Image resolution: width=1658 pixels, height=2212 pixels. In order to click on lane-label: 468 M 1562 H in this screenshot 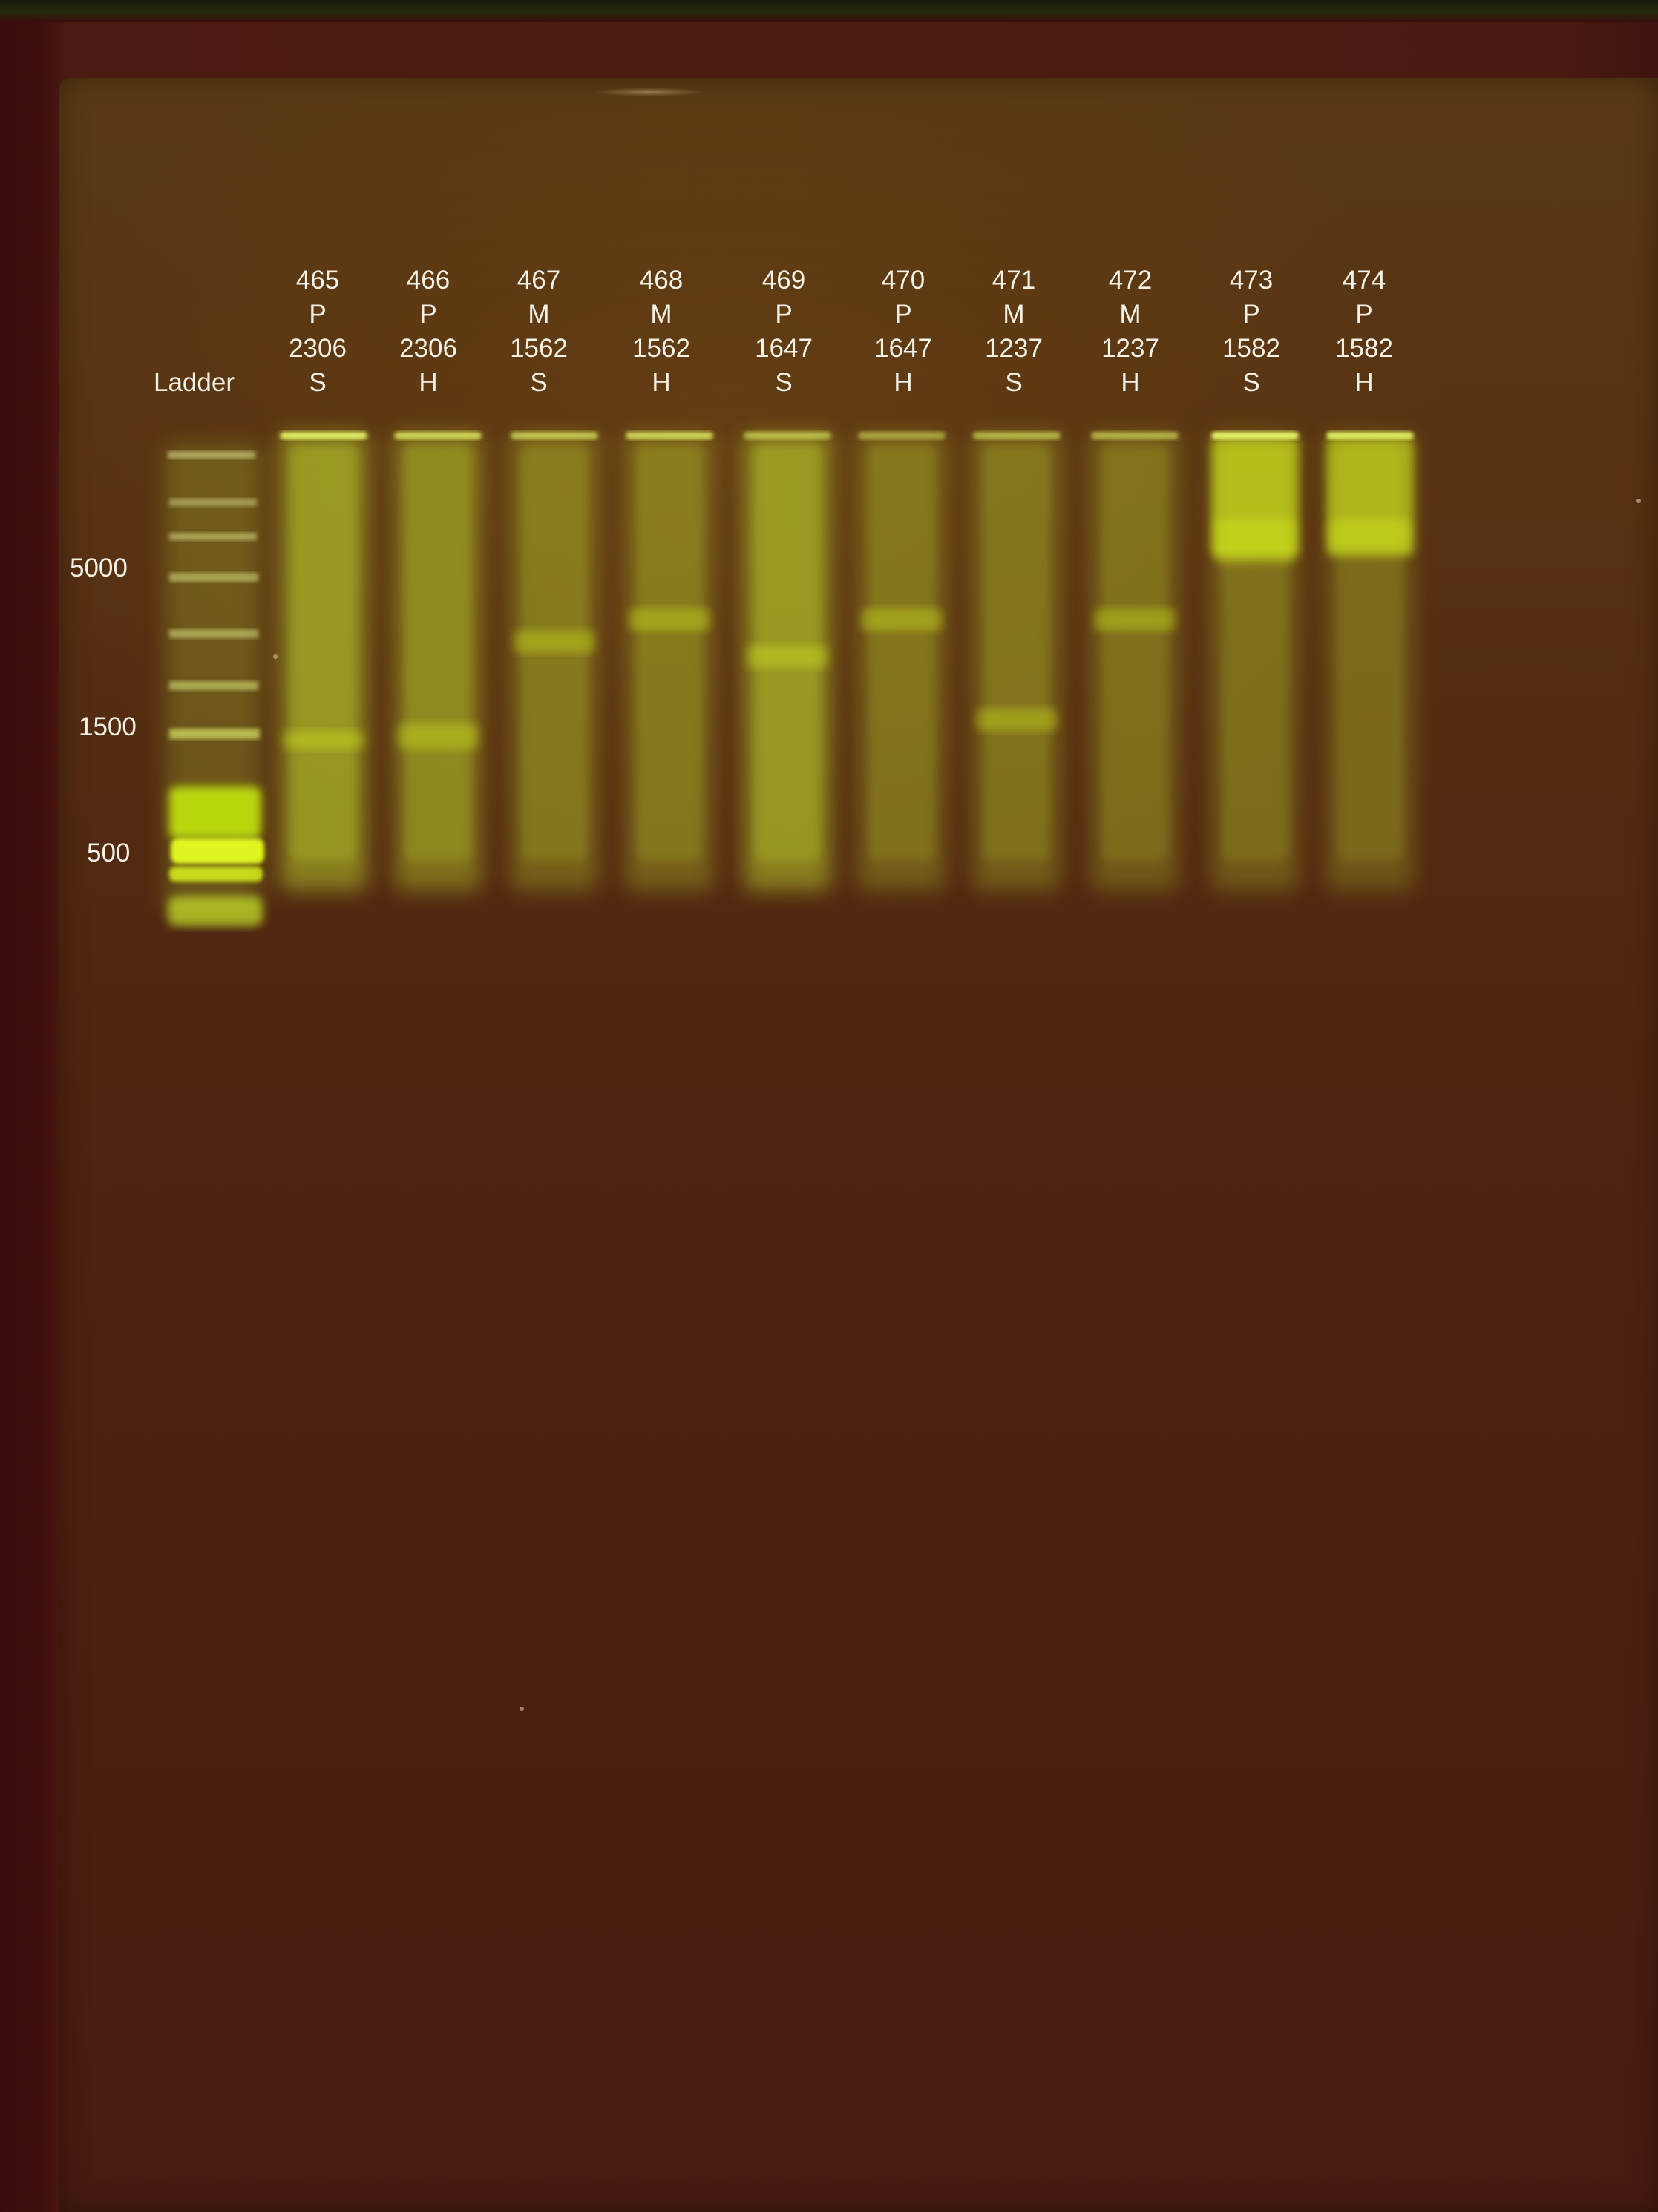, I will do `click(661, 331)`.